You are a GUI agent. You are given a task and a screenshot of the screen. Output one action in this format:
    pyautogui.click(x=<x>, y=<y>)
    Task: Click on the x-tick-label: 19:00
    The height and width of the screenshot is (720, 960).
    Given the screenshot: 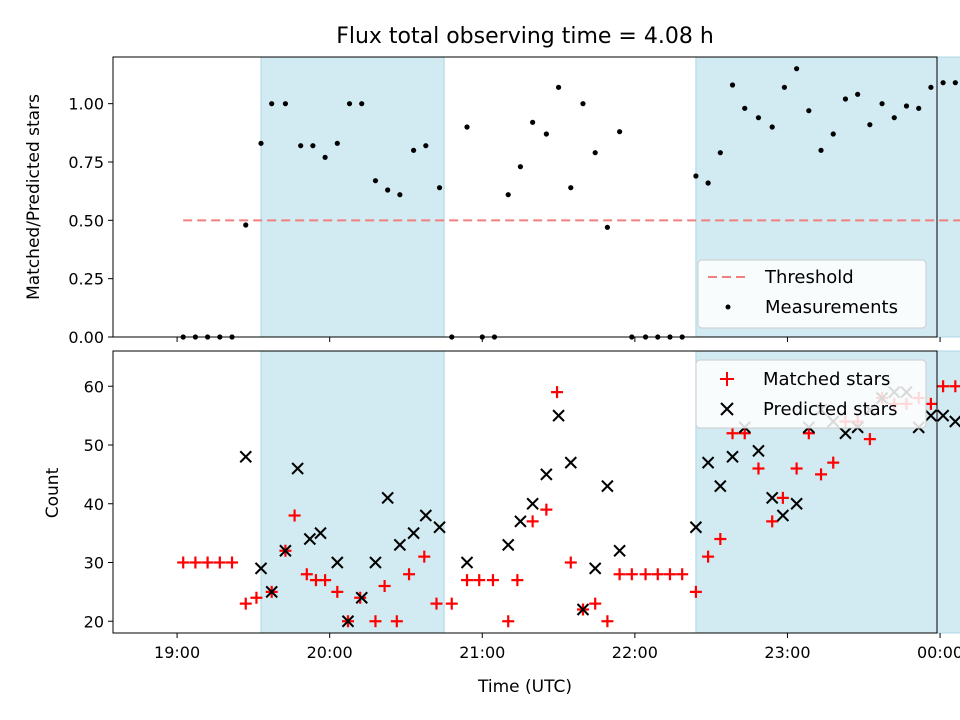 What is the action you would take?
    pyautogui.click(x=177, y=652)
    